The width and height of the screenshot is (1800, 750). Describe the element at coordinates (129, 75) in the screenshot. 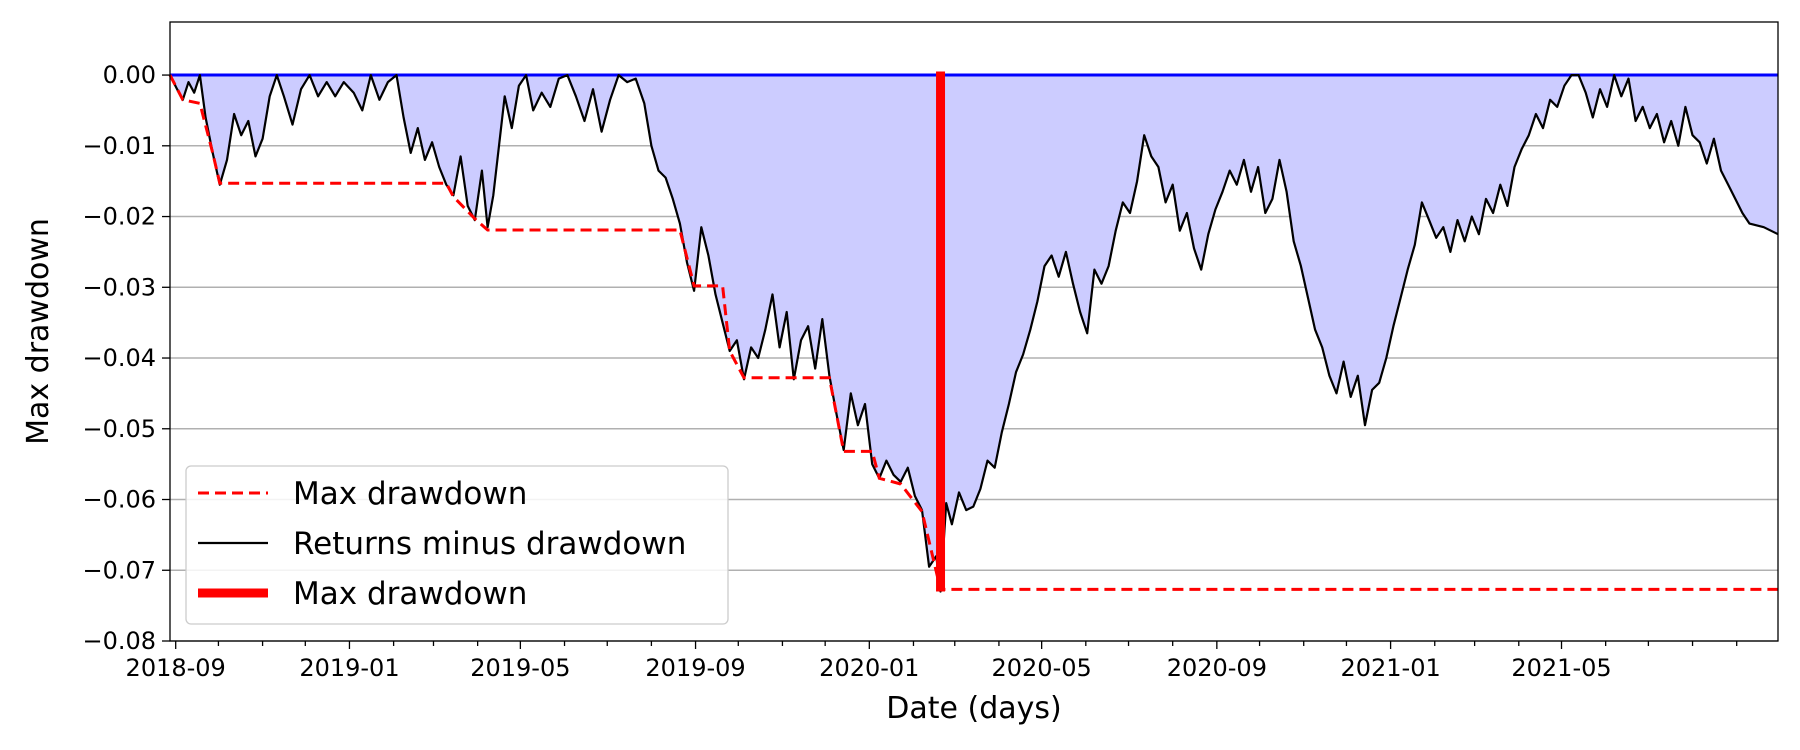

I see `y-tick-label: 0.00` at that location.